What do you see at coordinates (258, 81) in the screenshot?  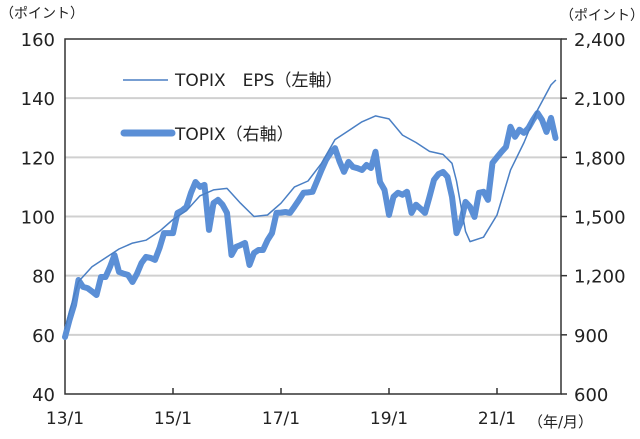 I see `legend-label-eps: TOPIX EPS（左軸）` at bounding box center [258, 81].